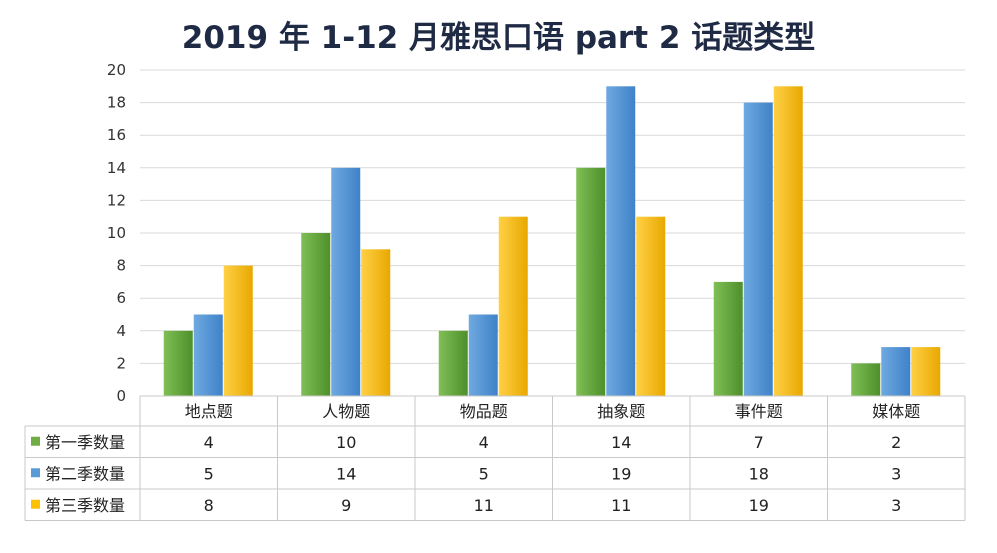 This screenshot has width=997, height=553. I want to click on category-label: 抽象题, so click(621, 411).